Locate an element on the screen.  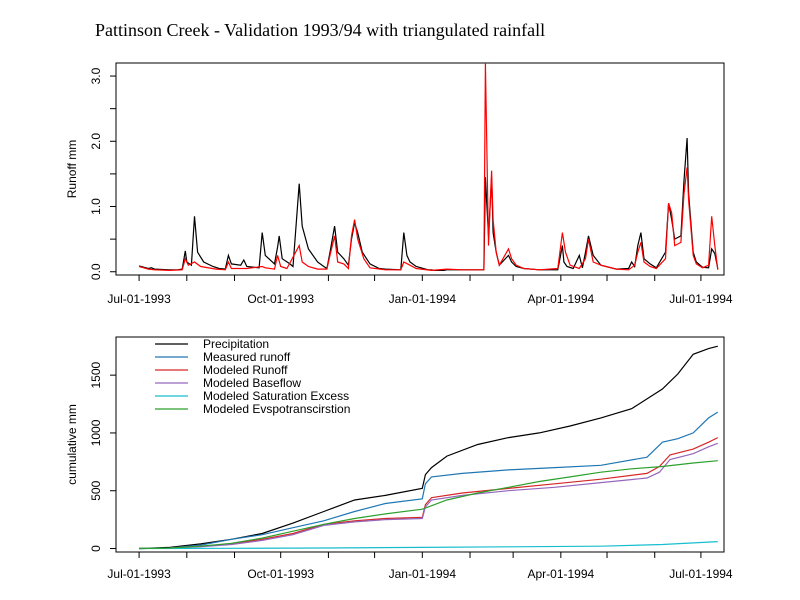
series-line-modeled-evapotranspiration is located at coordinates (428, 505).